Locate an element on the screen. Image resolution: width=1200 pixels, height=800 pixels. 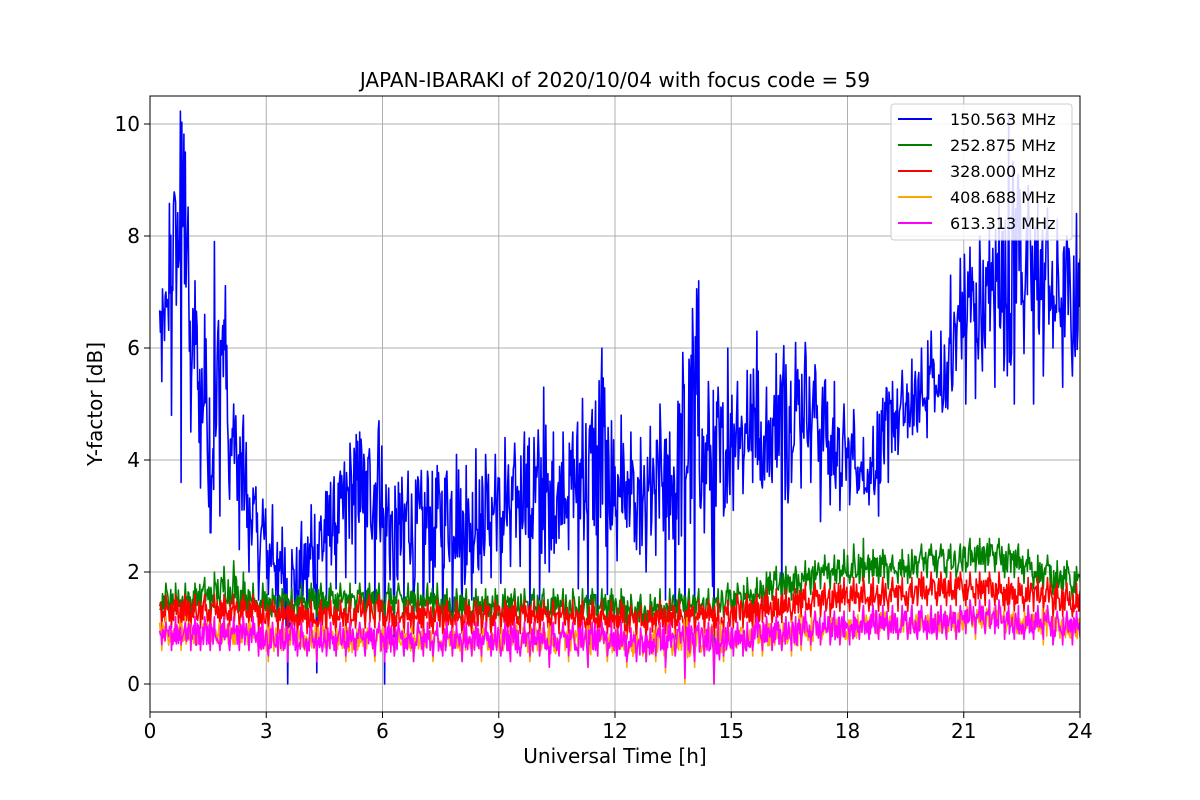
y-tick-label: 10 is located at coordinates (127, 124).